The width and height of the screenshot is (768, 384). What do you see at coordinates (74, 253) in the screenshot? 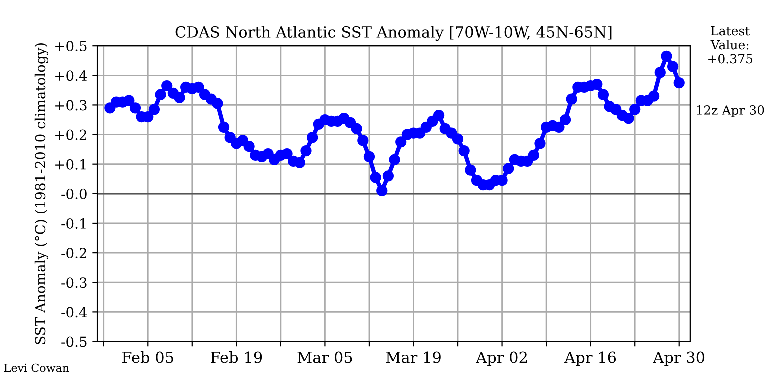
I see `y-tick-label: -0.2` at bounding box center [74, 253].